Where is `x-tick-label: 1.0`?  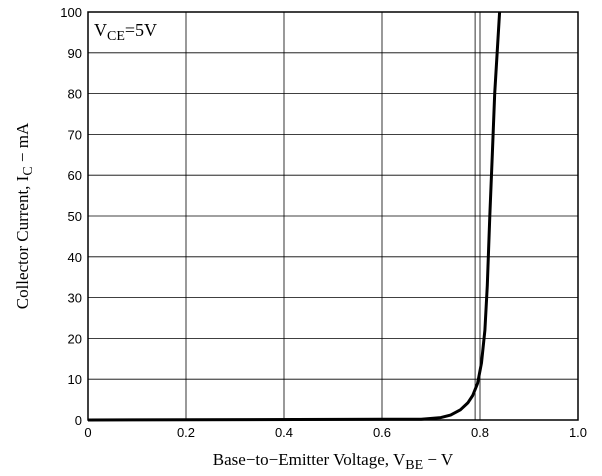
x-tick-label: 1.0 is located at coordinates (578, 432).